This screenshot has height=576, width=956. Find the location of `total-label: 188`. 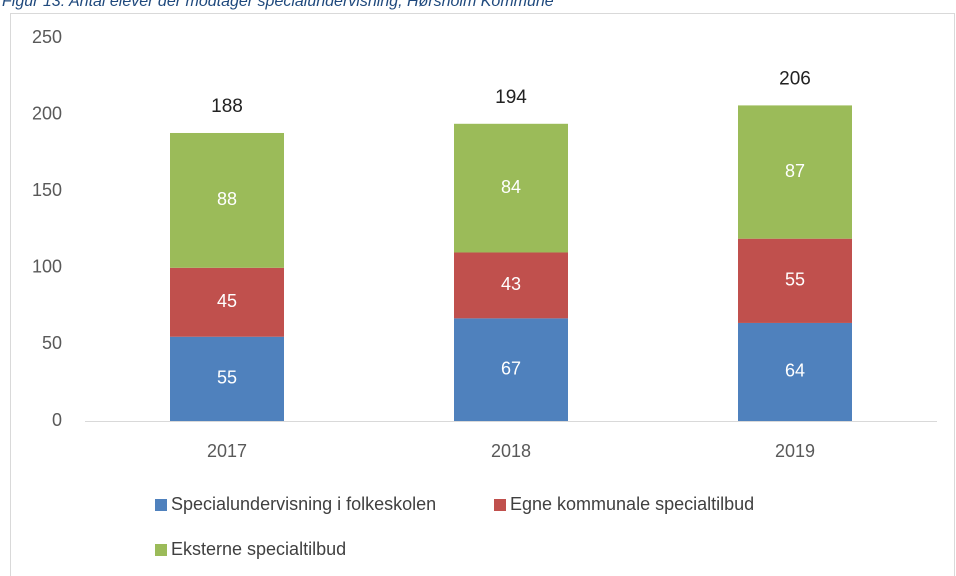

total-label: 188 is located at coordinates (227, 106).